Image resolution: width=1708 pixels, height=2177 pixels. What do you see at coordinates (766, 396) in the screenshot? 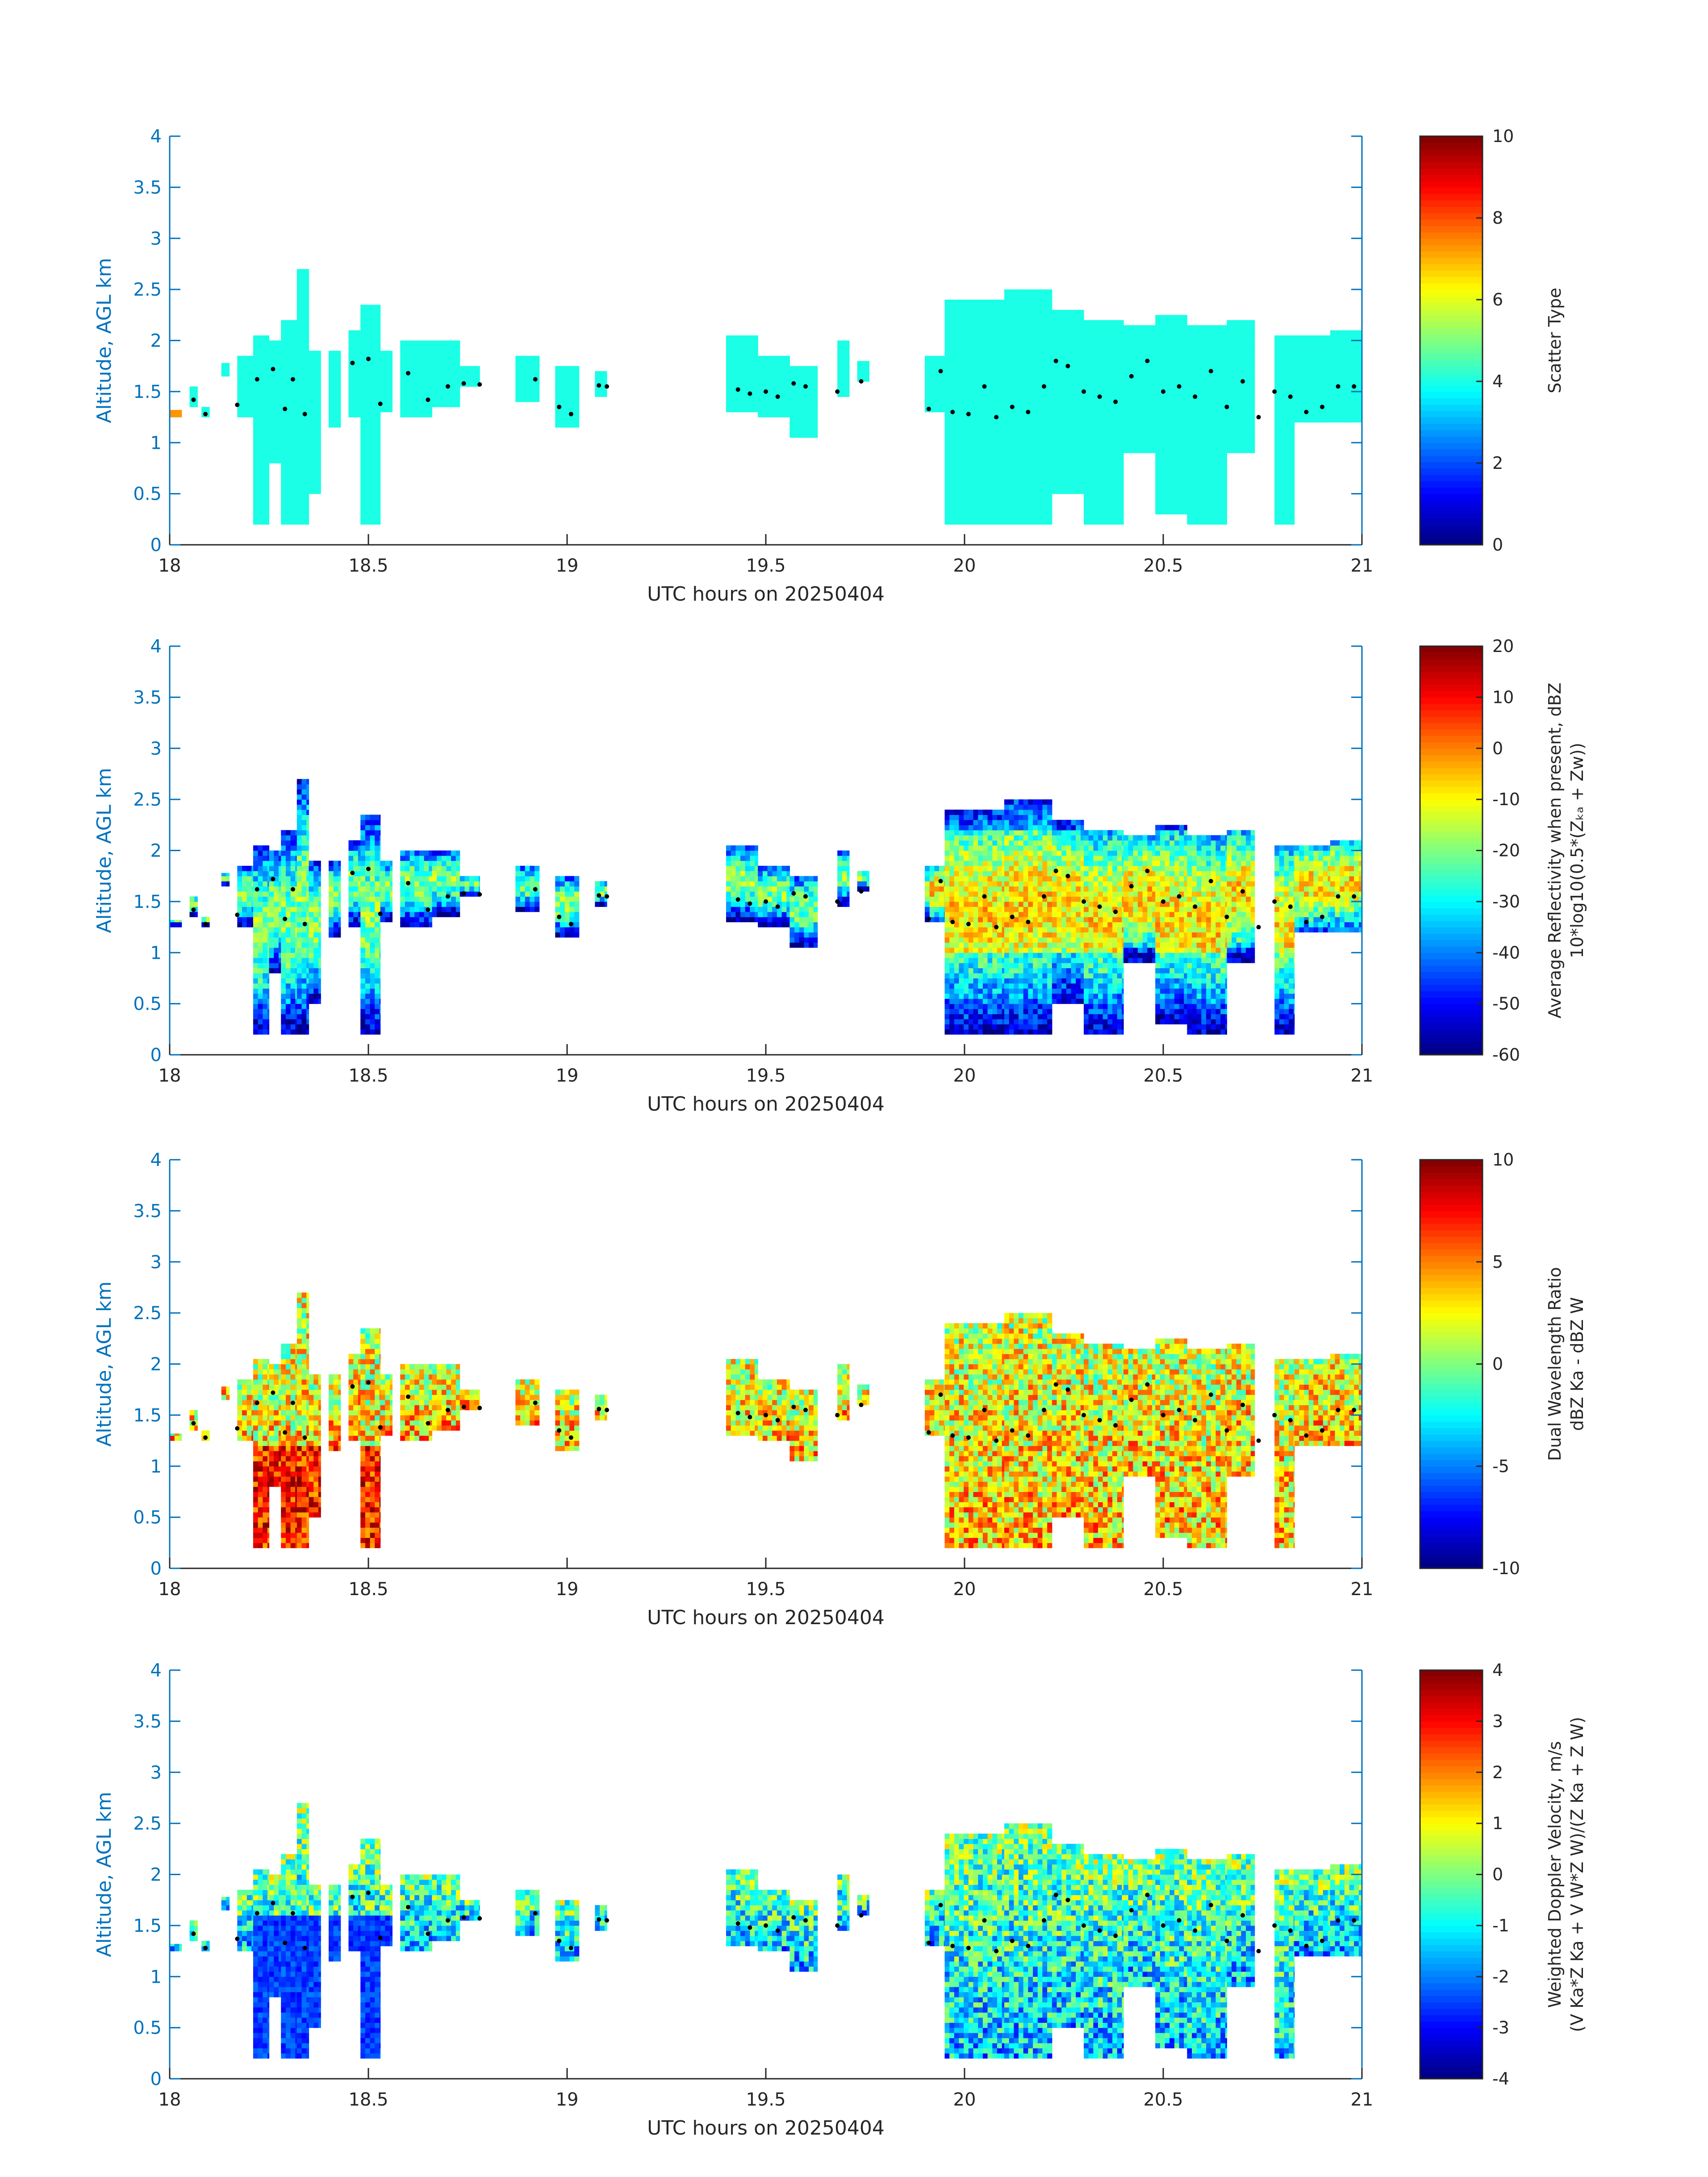
I see `heatmap-cells` at bounding box center [766, 396].